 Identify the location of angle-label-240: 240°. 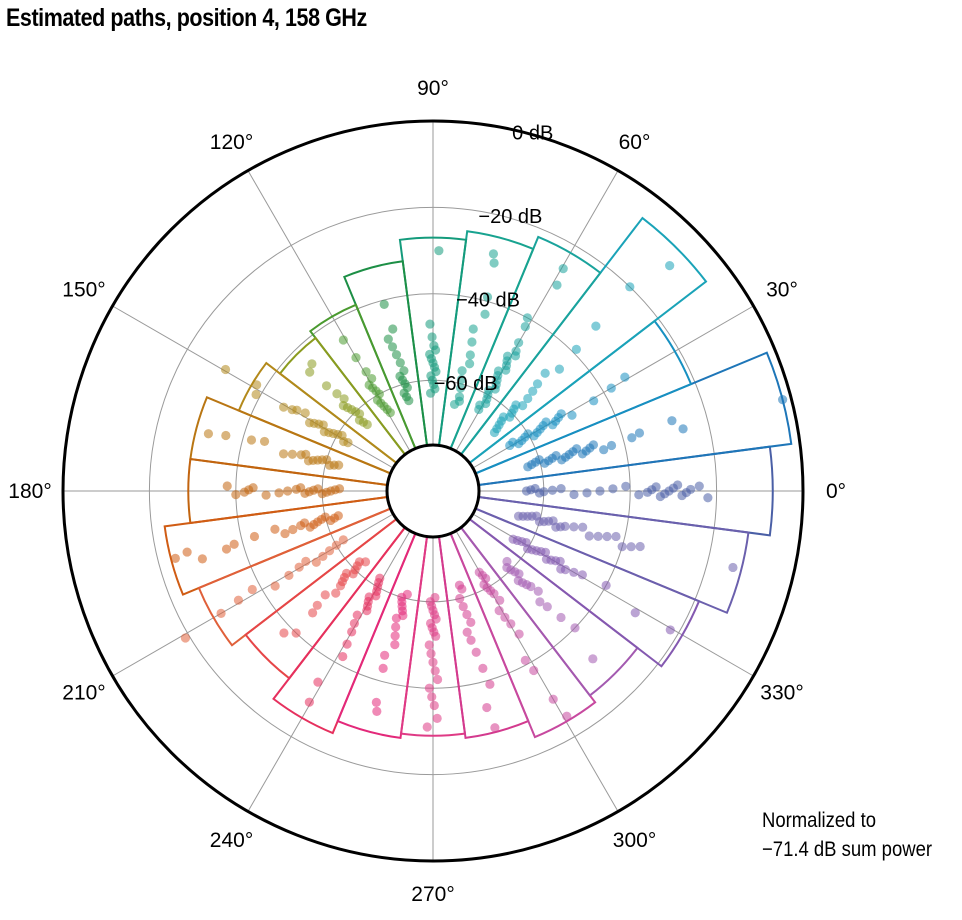
(231, 840).